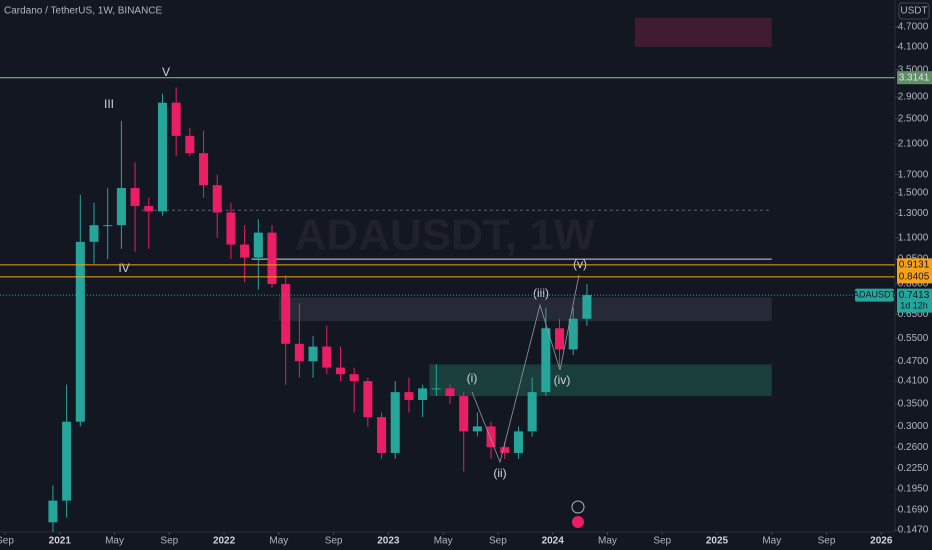 This screenshot has width=932, height=550. I want to click on wave-line, so click(525, 369).